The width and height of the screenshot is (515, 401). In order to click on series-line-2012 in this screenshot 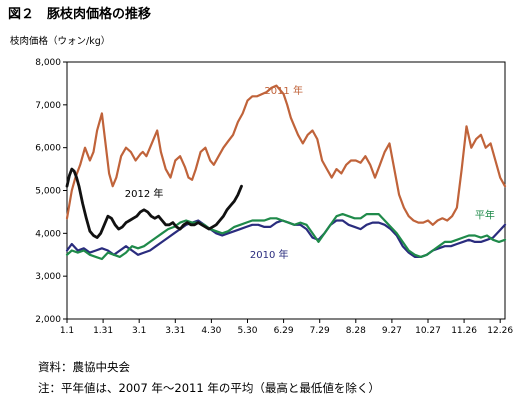, I will do `click(154, 203)`.